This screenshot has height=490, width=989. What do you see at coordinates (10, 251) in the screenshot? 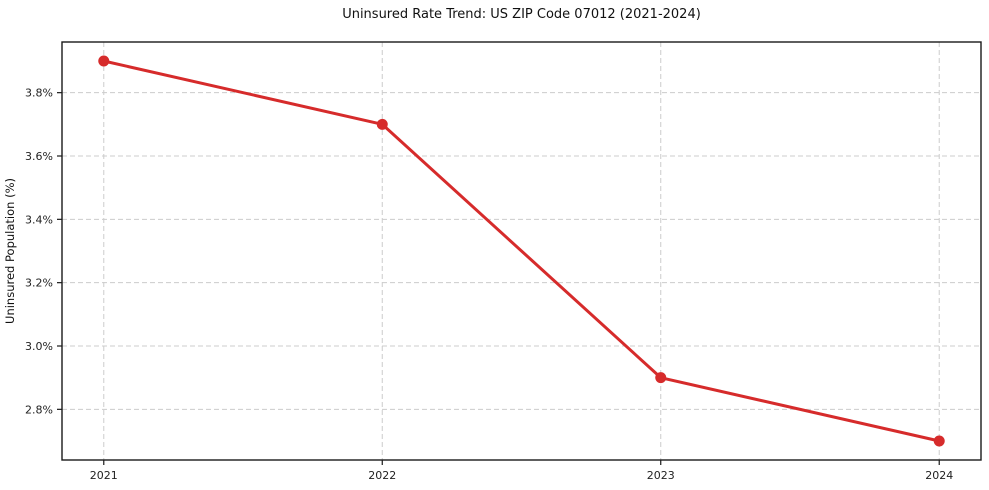
I see `y-axis-label: Uninsured Population (%)` at bounding box center [10, 251].